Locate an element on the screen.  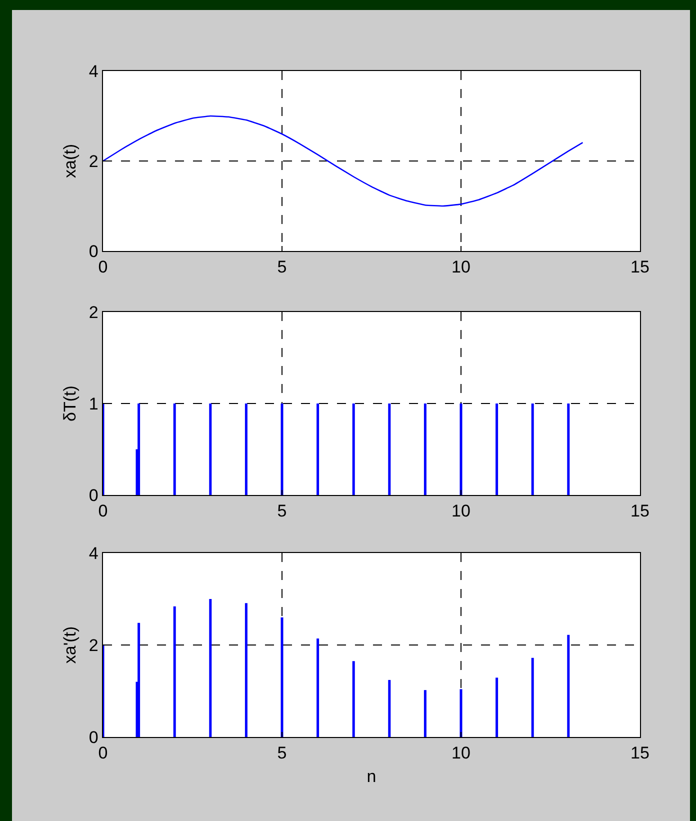
y-tick-label: 1 is located at coordinates (93, 404).